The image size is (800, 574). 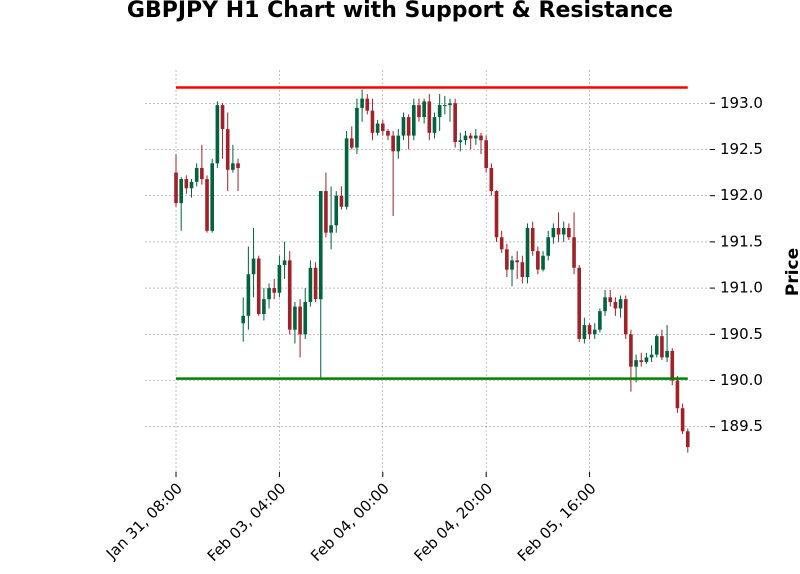 I want to click on y-tick-label: 190.5, so click(x=741, y=334).